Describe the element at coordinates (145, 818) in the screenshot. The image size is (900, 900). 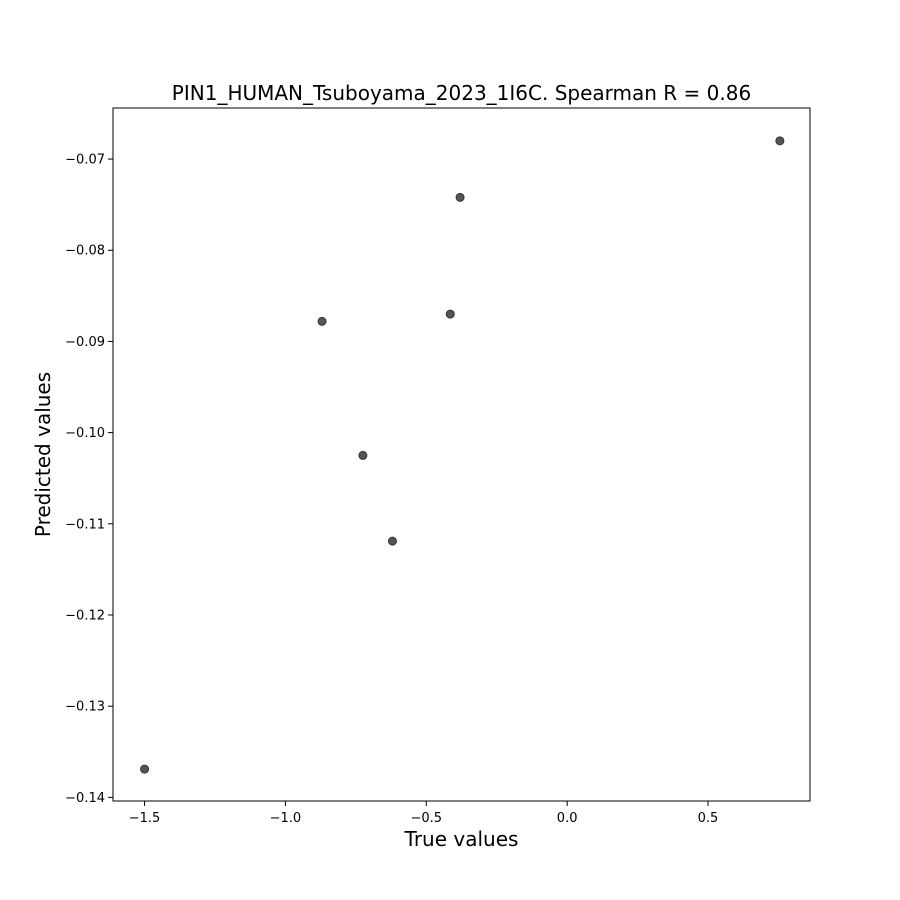
I see `x-tick-label: −1.5` at that location.